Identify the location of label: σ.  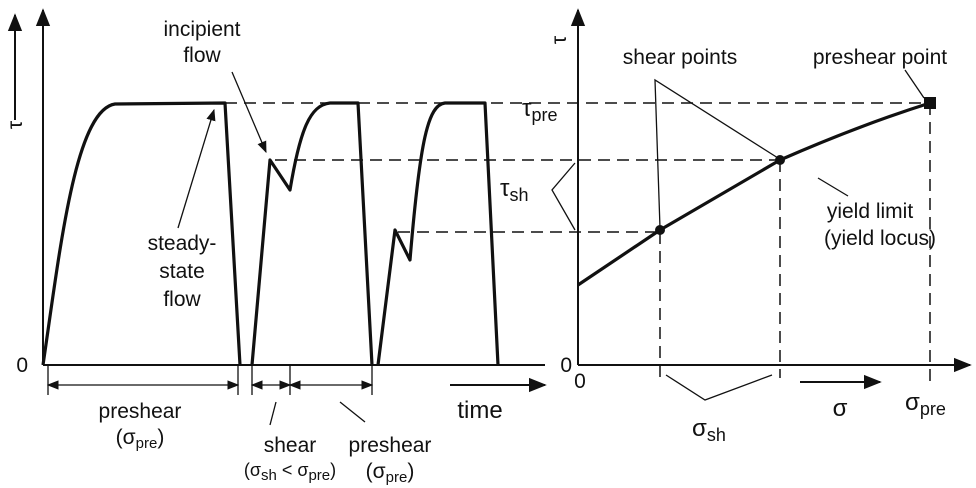
(840, 408).